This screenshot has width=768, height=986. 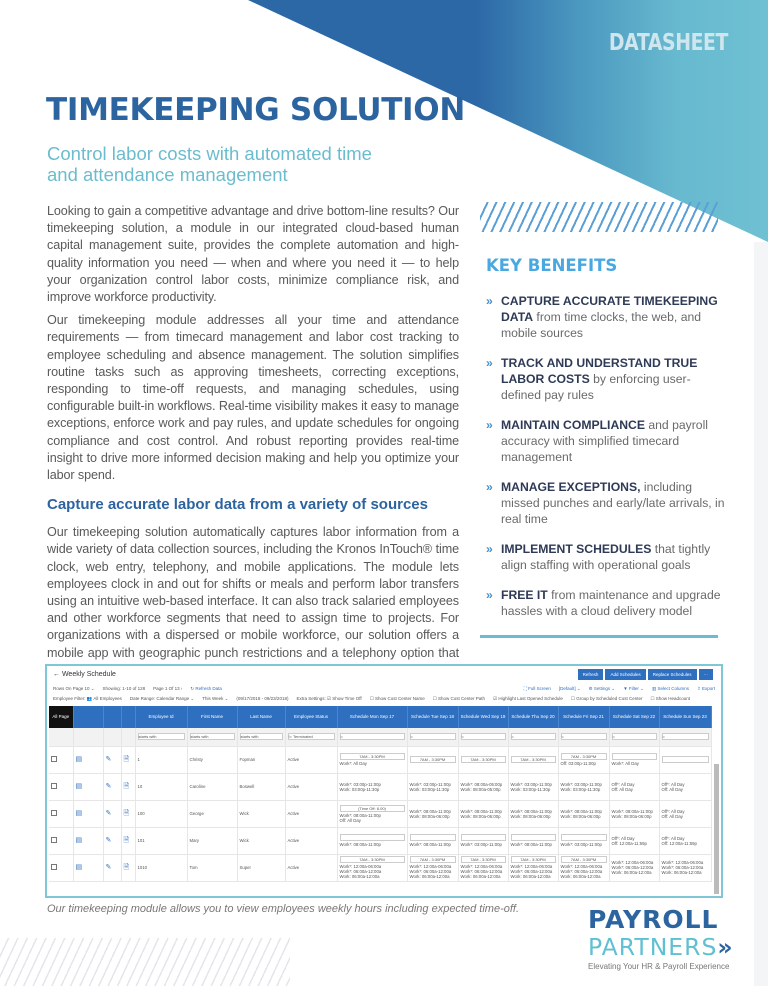 I want to click on benefit-title: FREE IT, so click(x=524, y=595).